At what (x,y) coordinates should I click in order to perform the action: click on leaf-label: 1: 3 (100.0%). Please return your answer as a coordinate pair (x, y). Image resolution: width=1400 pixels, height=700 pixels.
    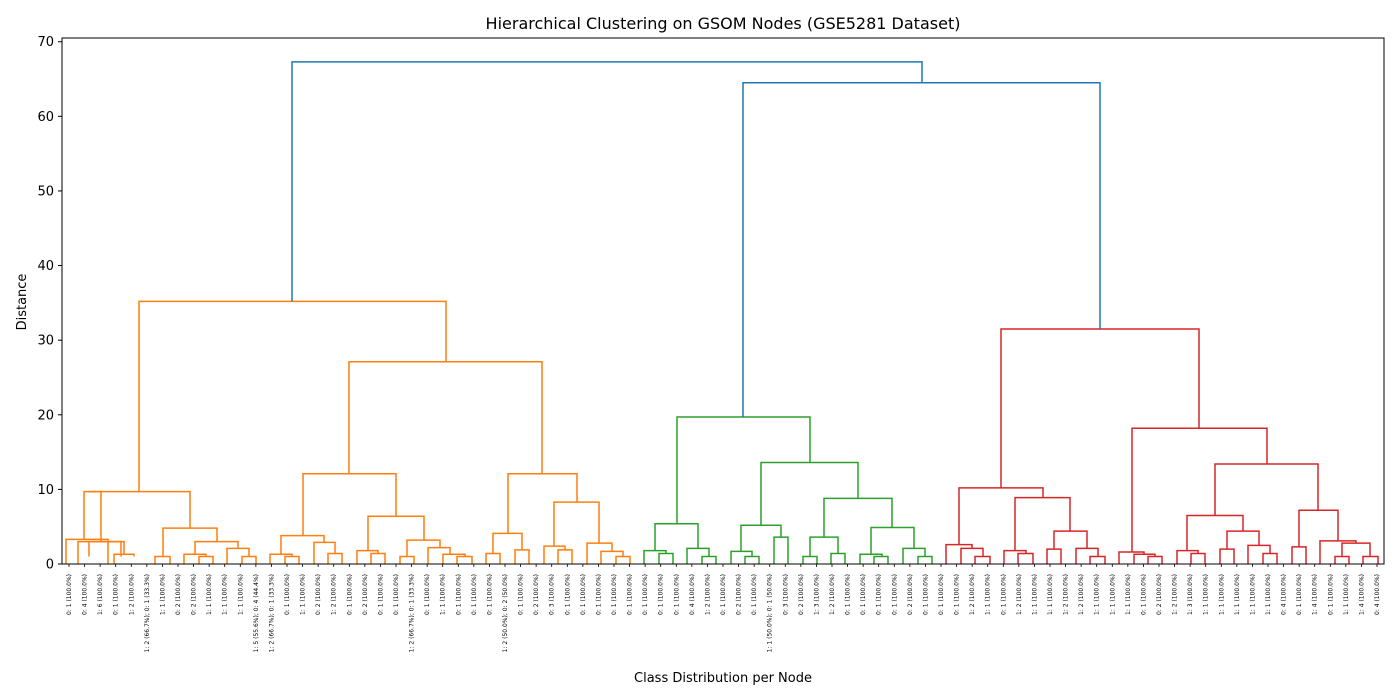
    Looking at the image, I should click on (1190, 594).